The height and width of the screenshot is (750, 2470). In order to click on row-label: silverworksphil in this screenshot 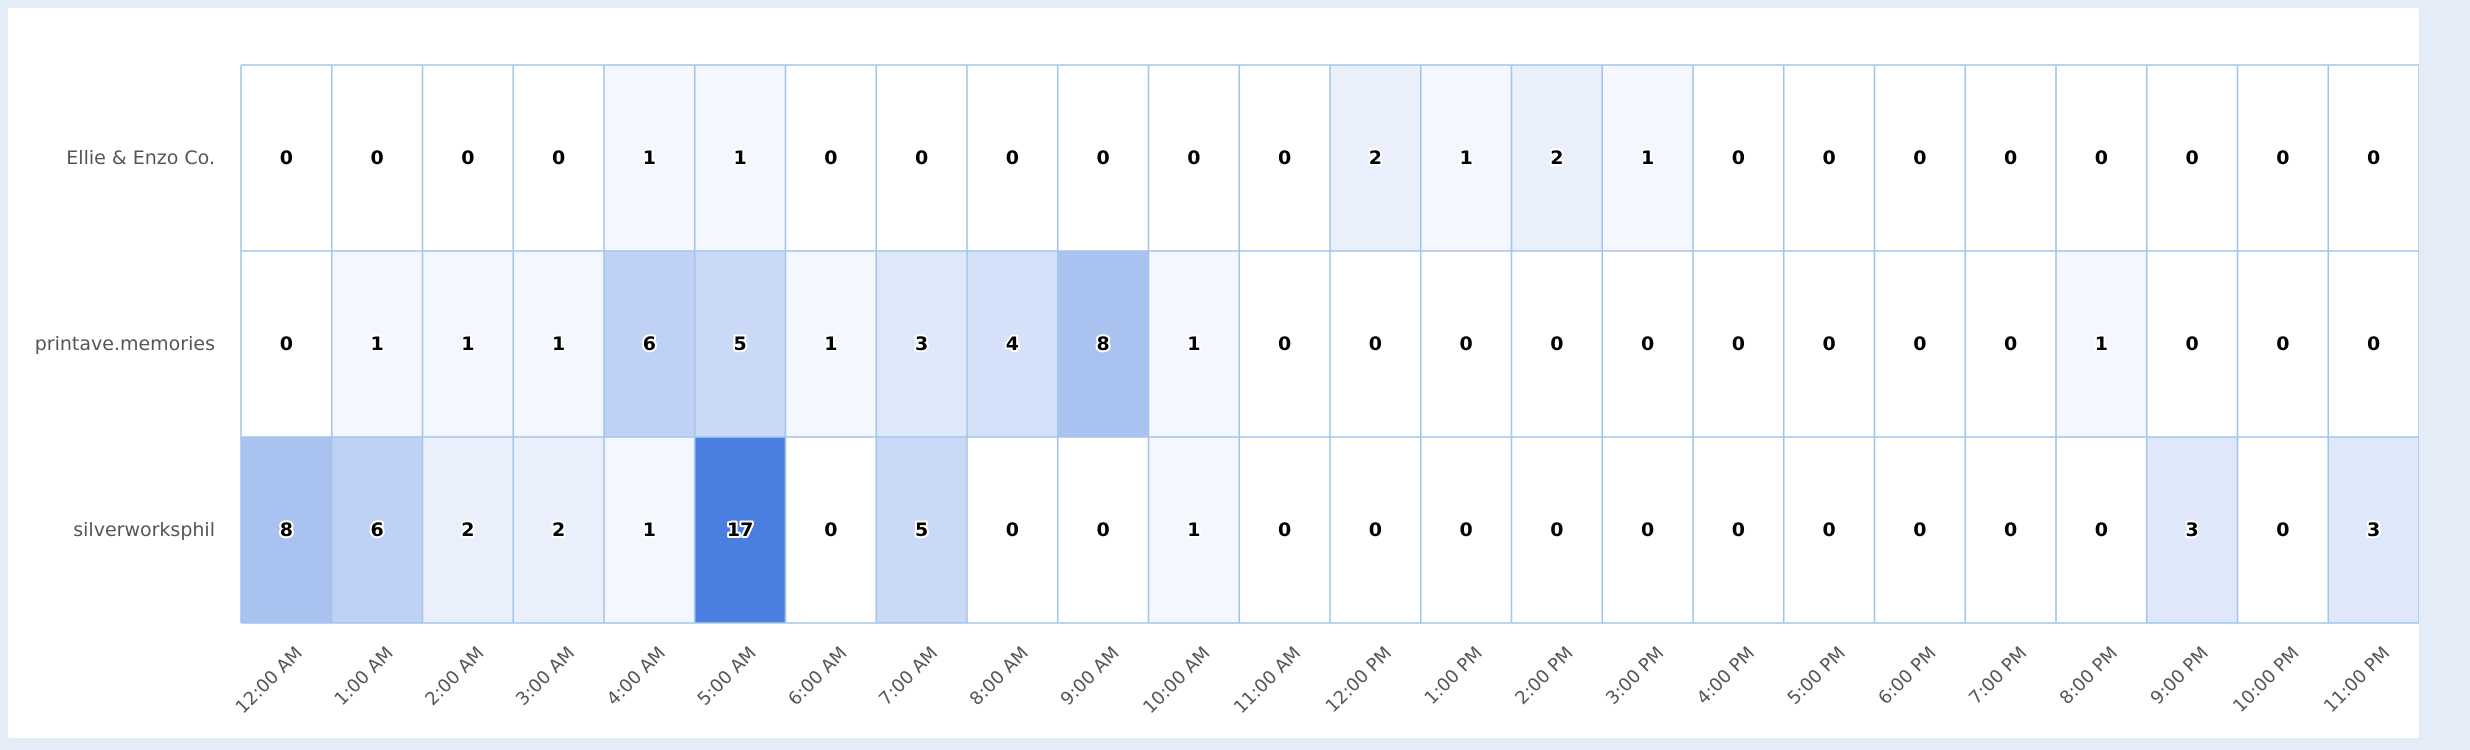, I will do `click(144, 530)`.